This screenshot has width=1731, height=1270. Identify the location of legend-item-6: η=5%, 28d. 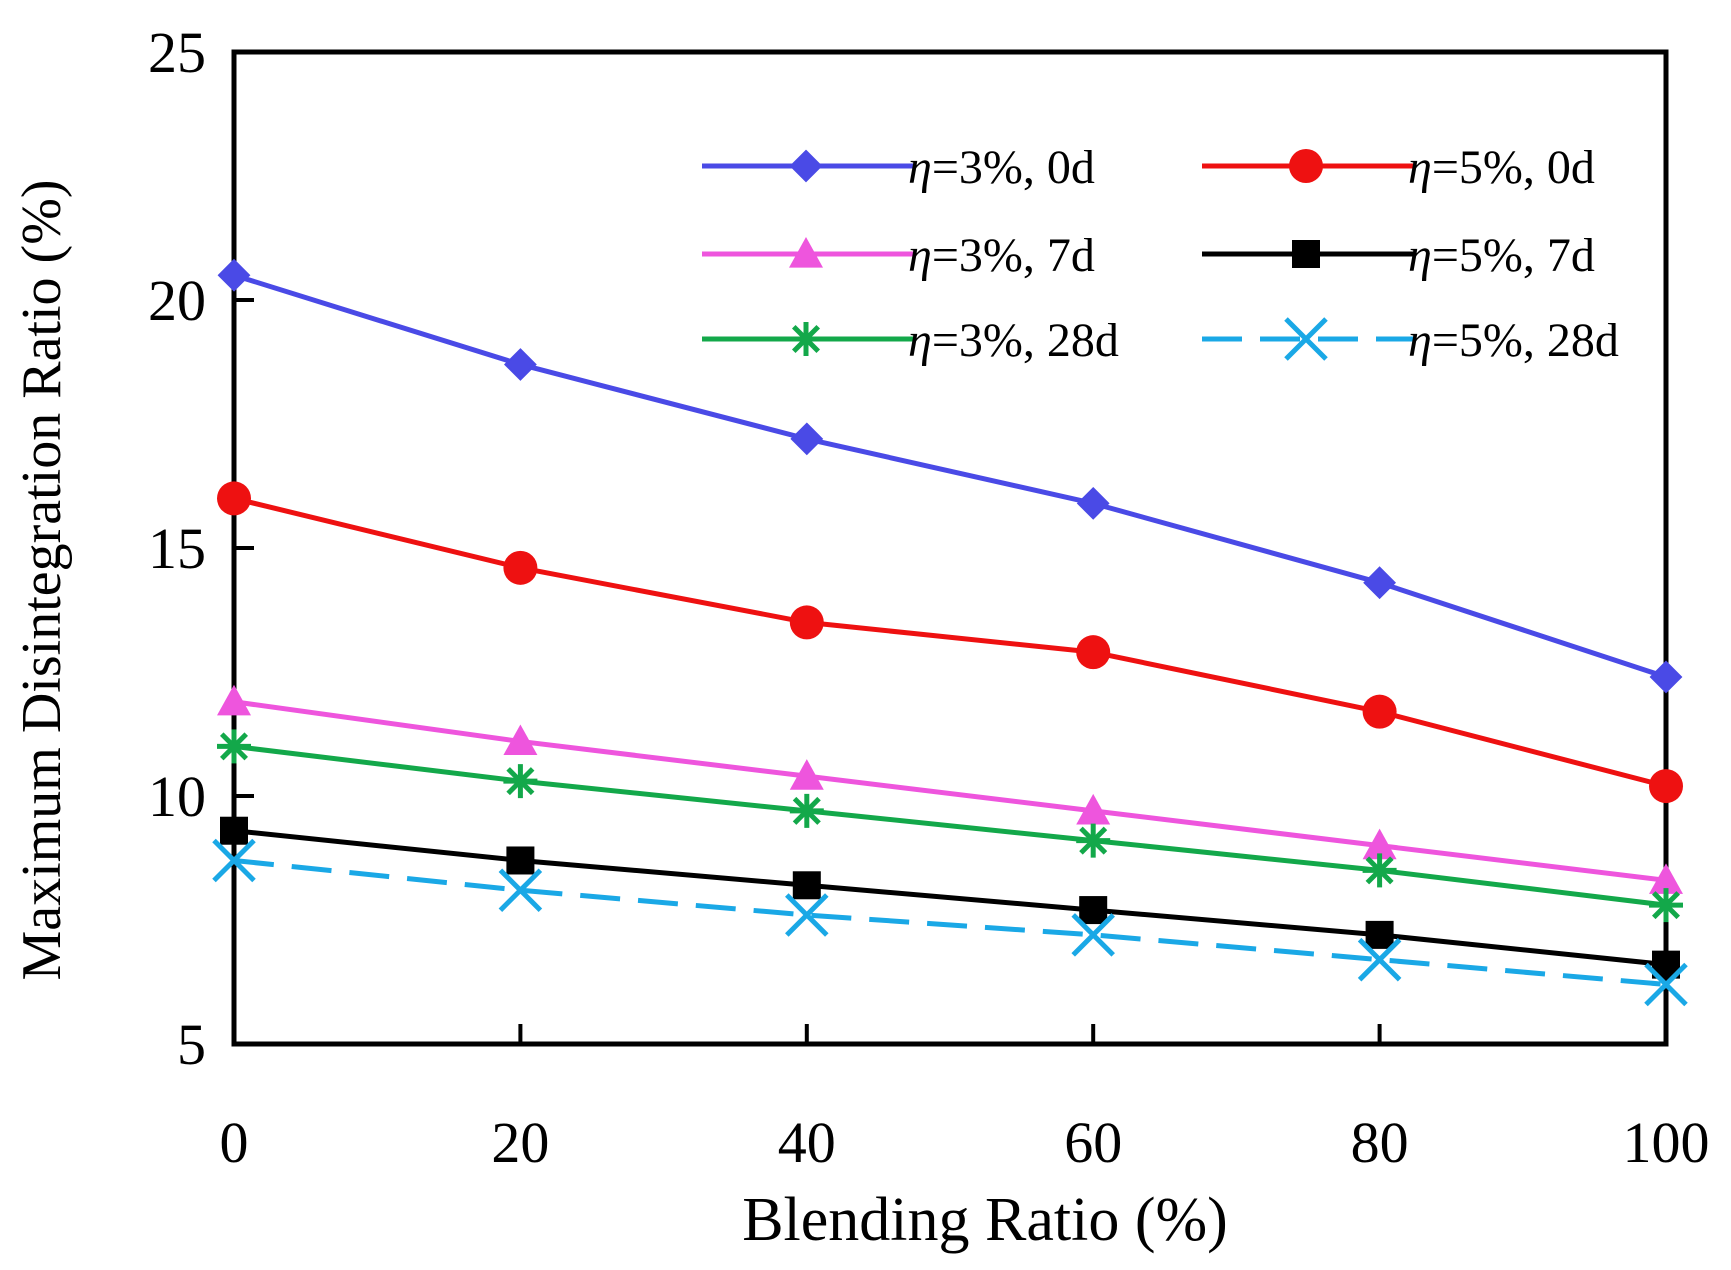
(1410, 340).